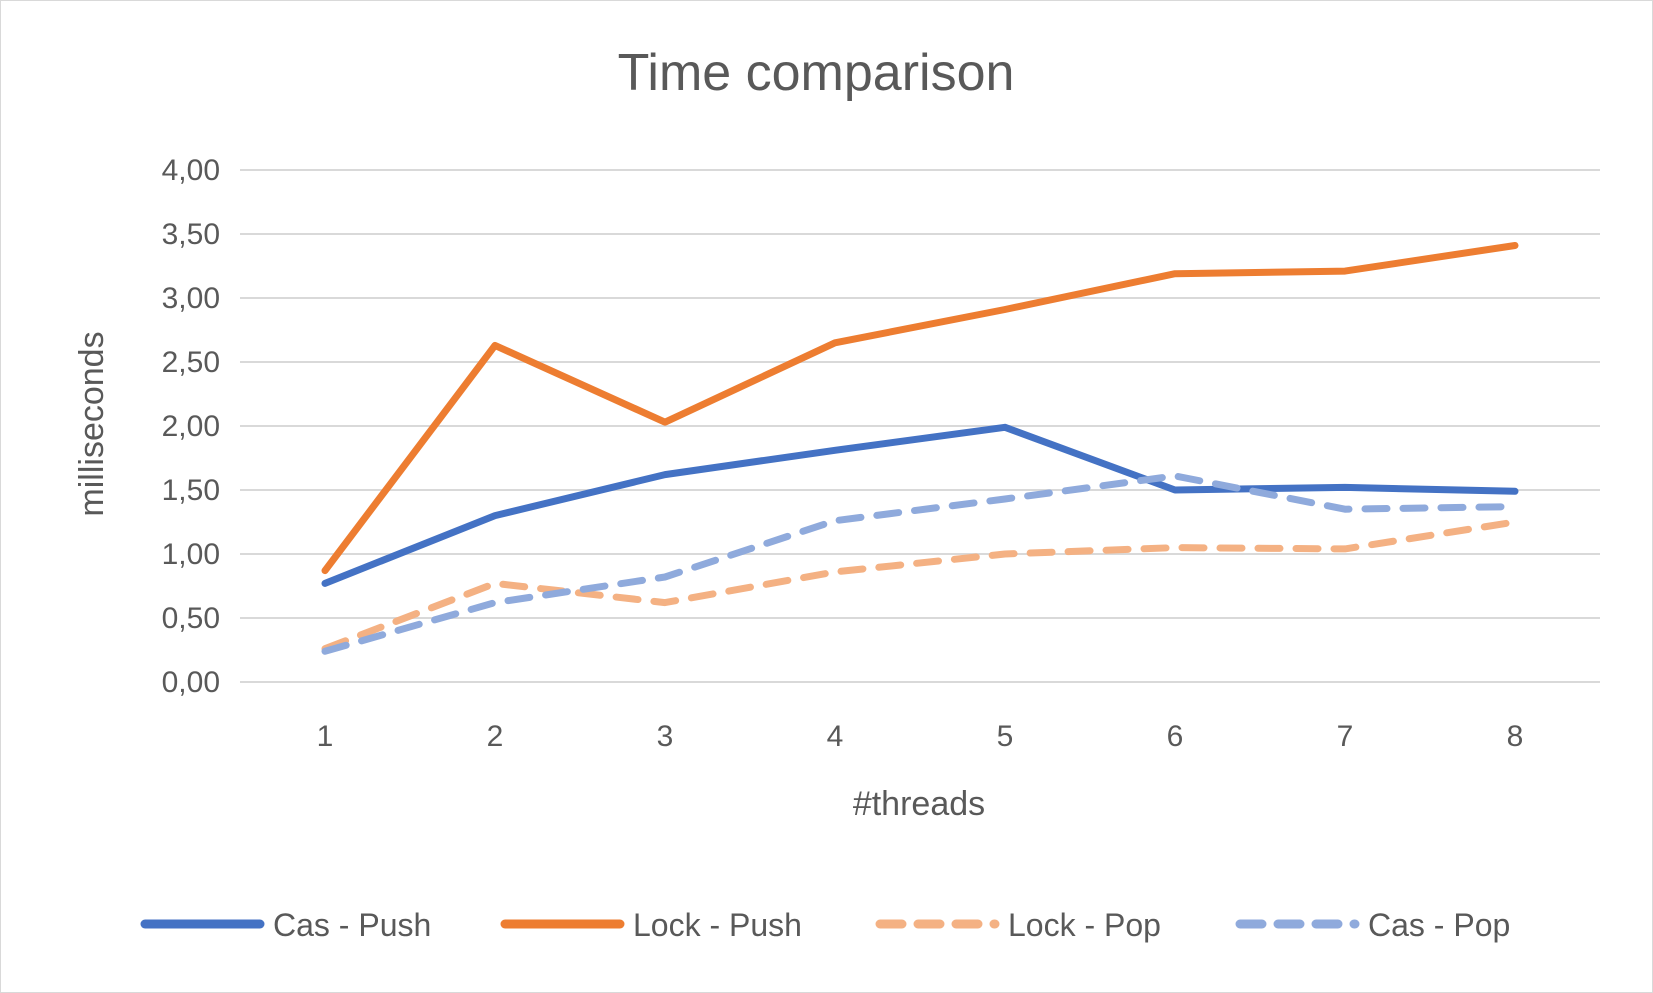 The width and height of the screenshot is (1653, 993). I want to click on y-tick-label: 2,50, so click(191, 362).